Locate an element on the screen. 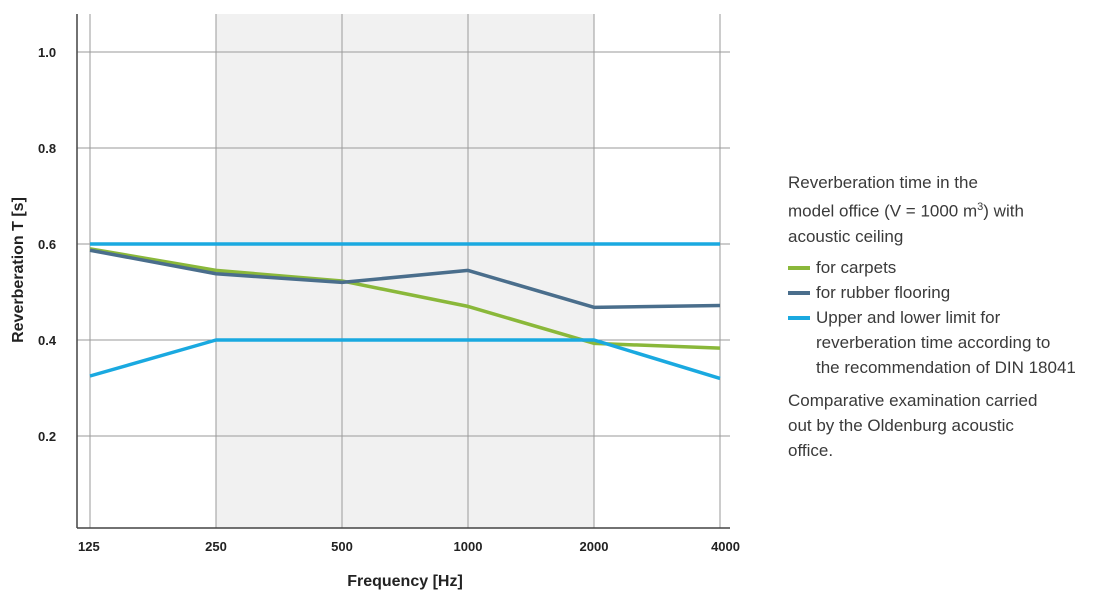 The image size is (1098, 592). legend-title-line1: Reverberation time in the is located at coordinates (883, 182).